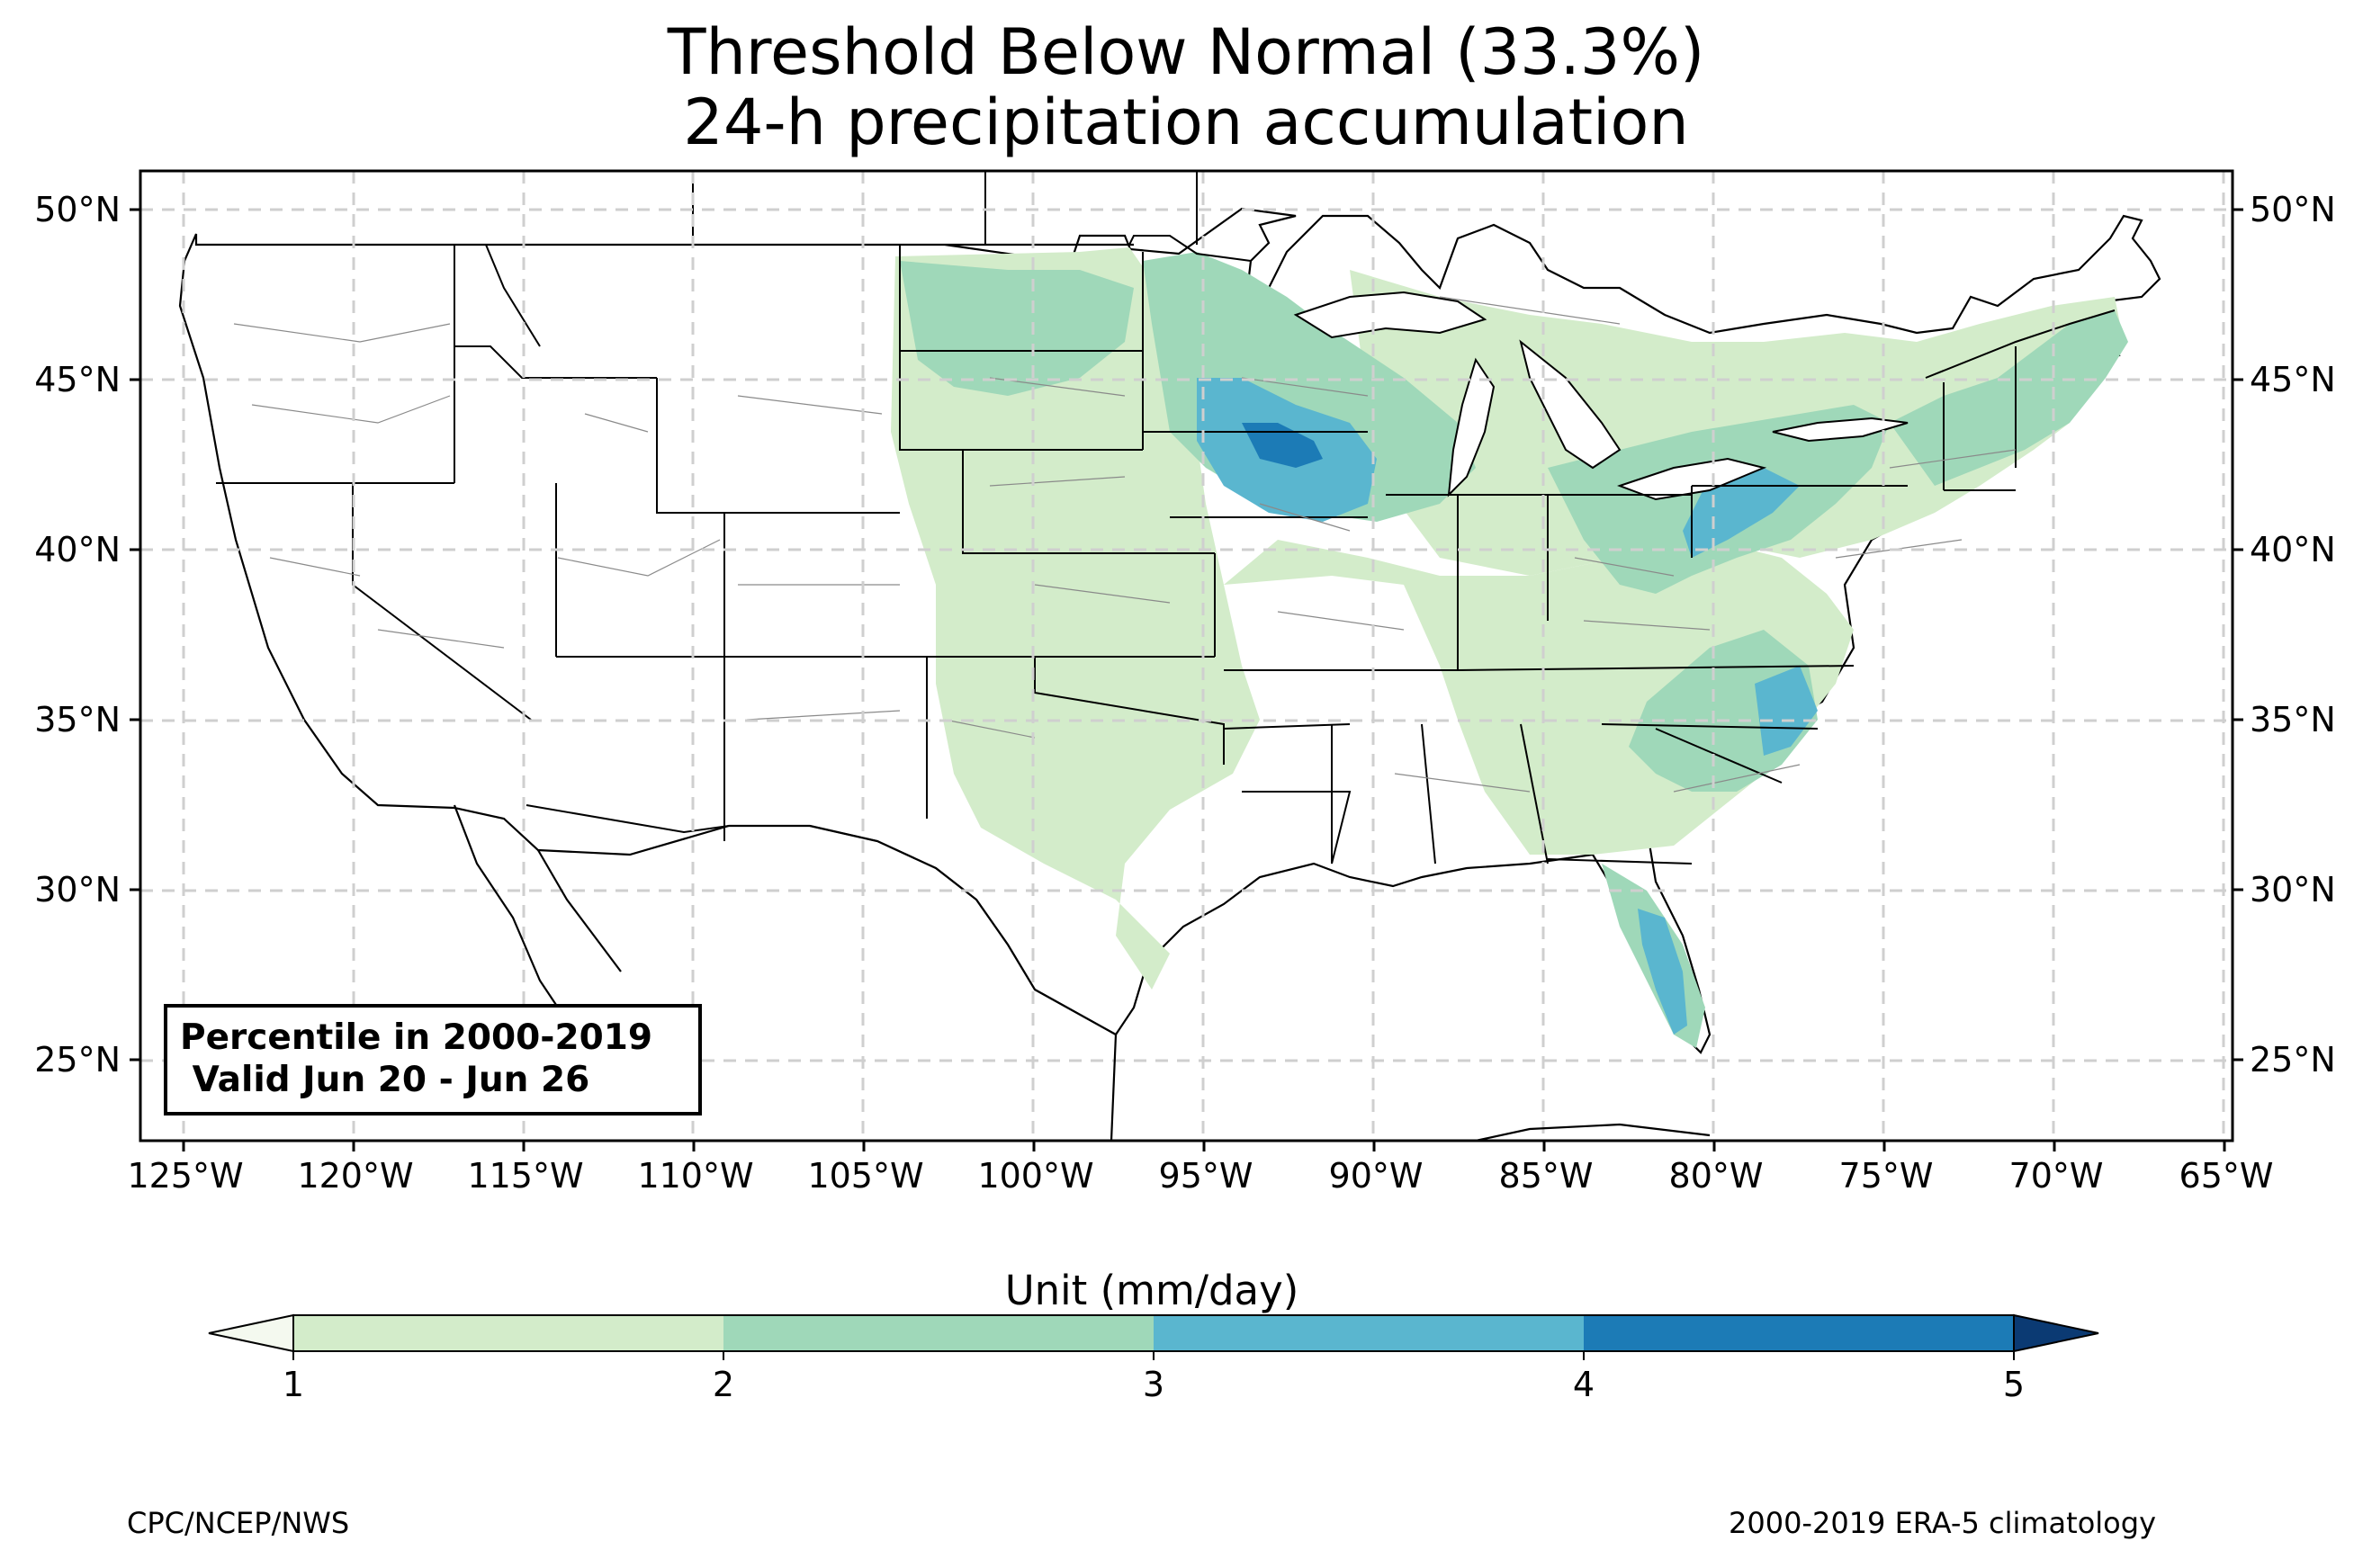 This screenshot has width=2372, height=1568. Describe the element at coordinates (1075, 618) in the screenshot. I see `northern-plains-green` at that location.